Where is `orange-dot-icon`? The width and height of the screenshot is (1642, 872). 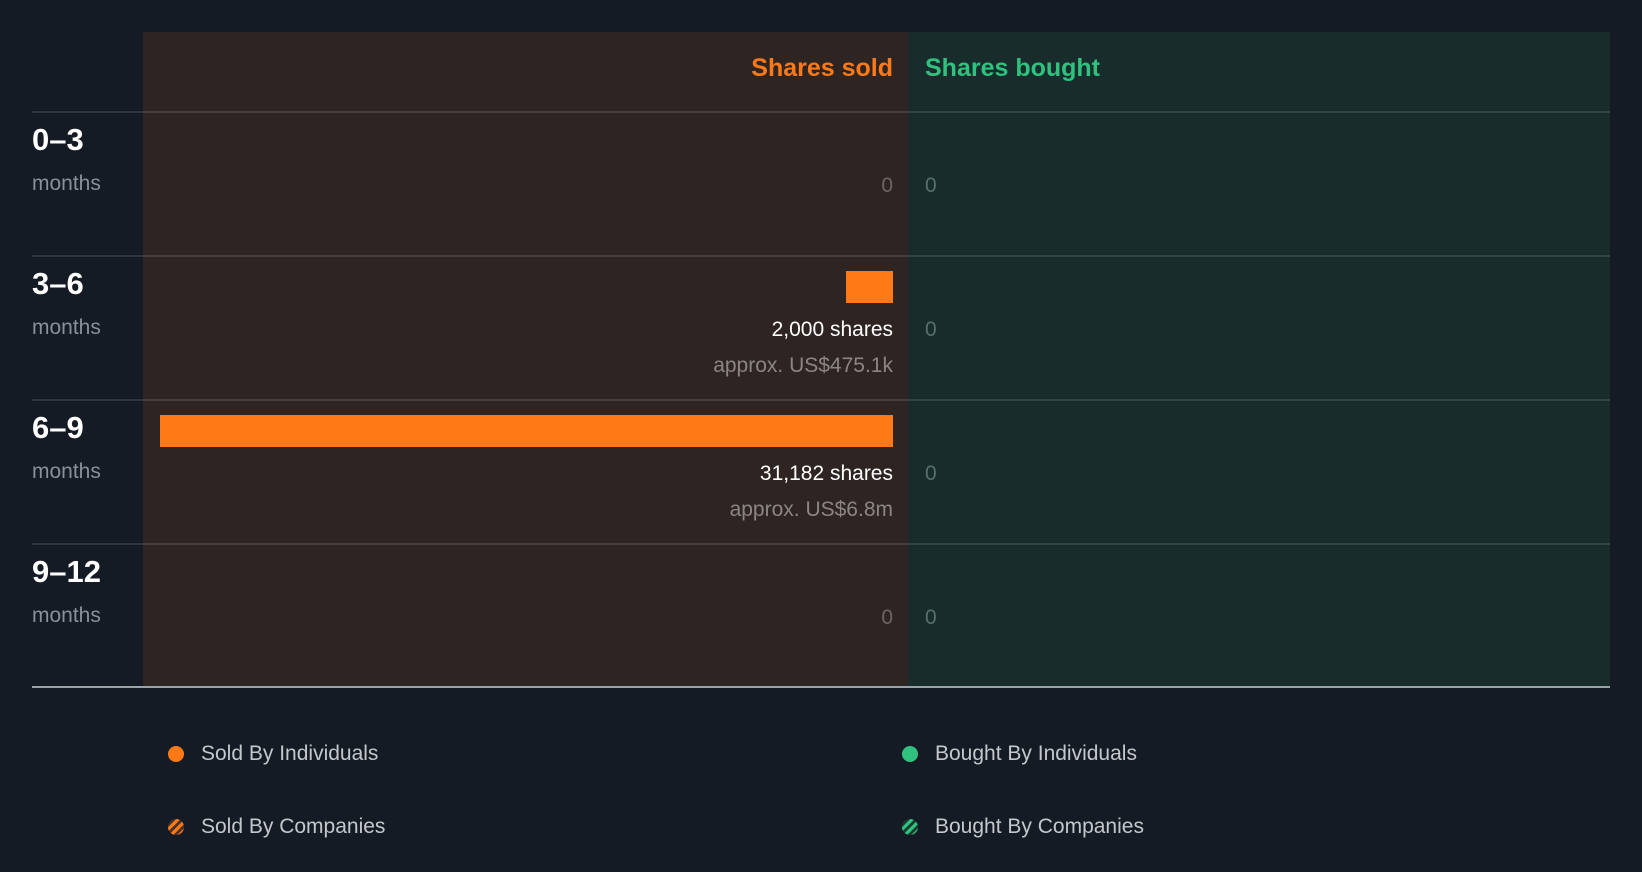
orange-dot-icon is located at coordinates (176, 754).